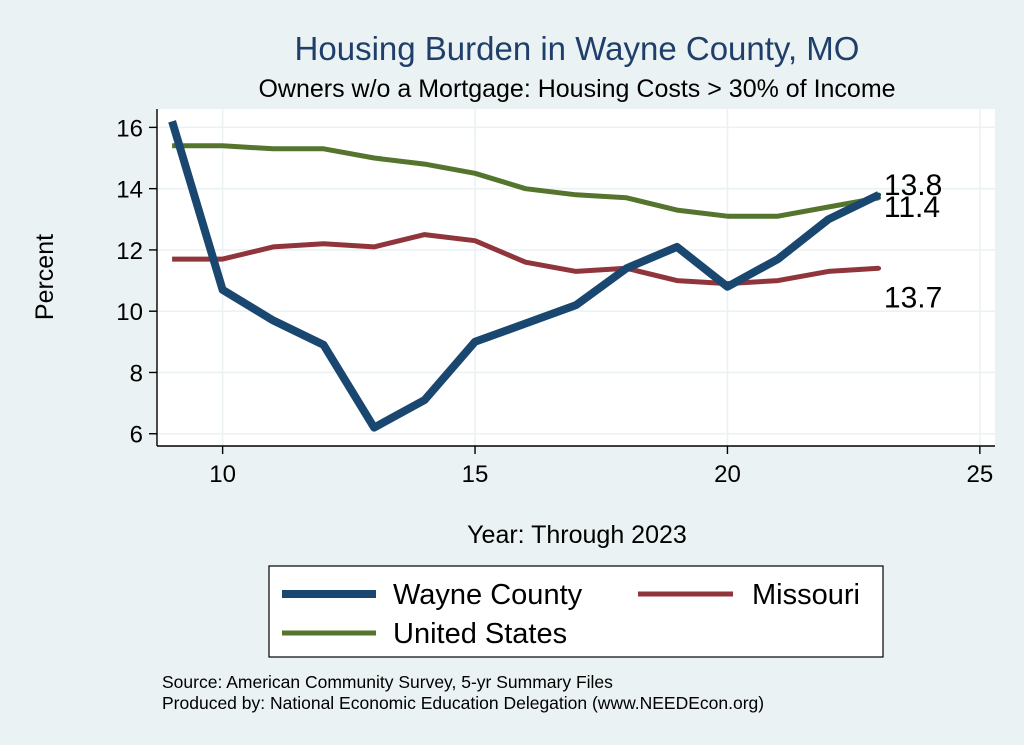 The height and width of the screenshot is (745, 1024). What do you see at coordinates (577, 535) in the screenshot?
I see `x-axis-label: Year: Through 2023` at bounding box center [577, 535].